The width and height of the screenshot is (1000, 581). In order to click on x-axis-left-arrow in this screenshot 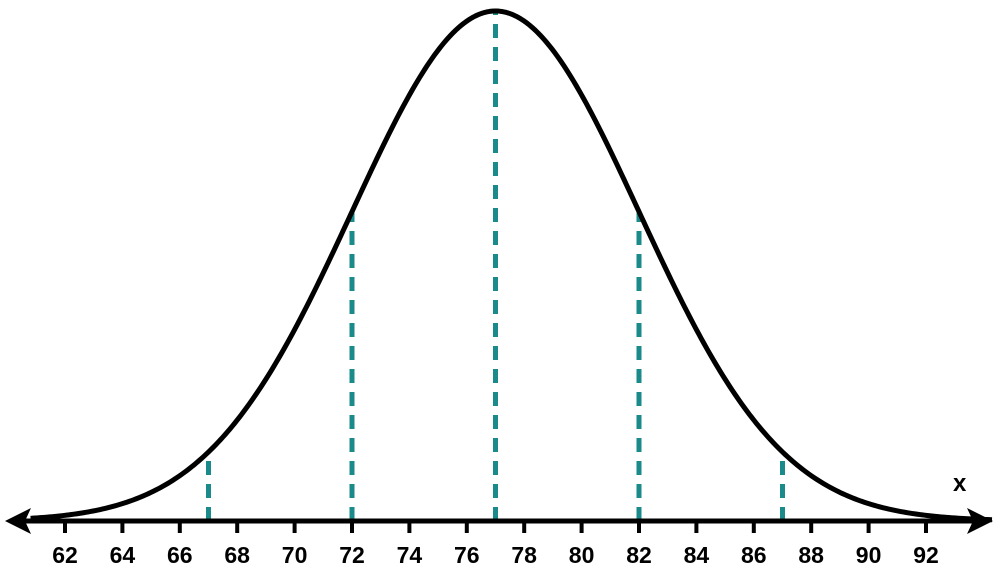, I will do `click(18, 521)`.